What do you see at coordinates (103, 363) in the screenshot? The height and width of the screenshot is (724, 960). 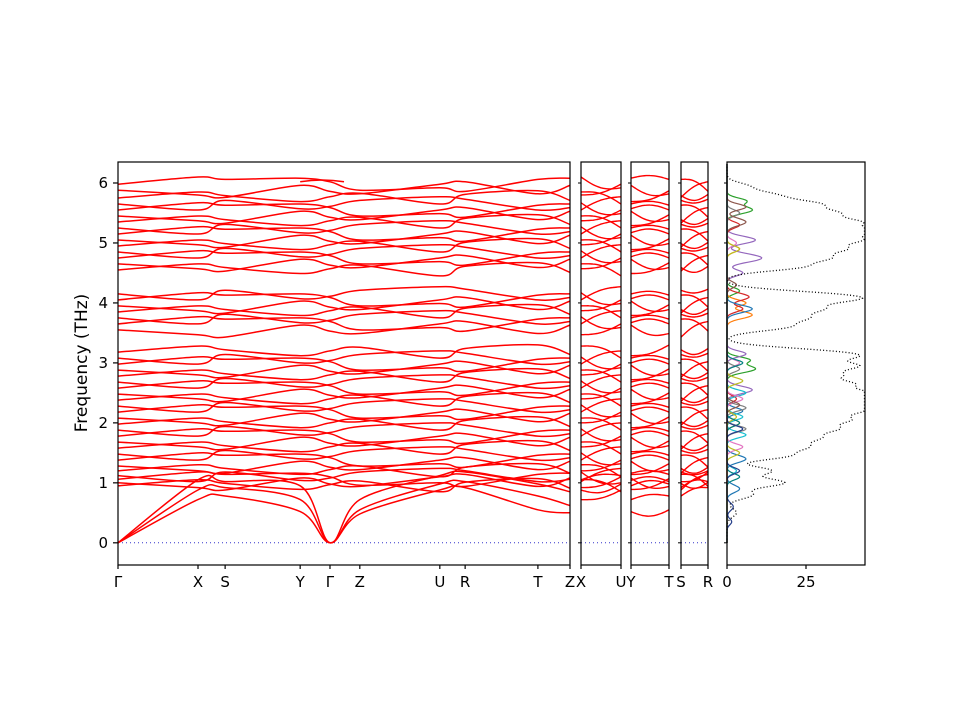 I see `y-tick-label: 3` at bounding box center [103, 363].